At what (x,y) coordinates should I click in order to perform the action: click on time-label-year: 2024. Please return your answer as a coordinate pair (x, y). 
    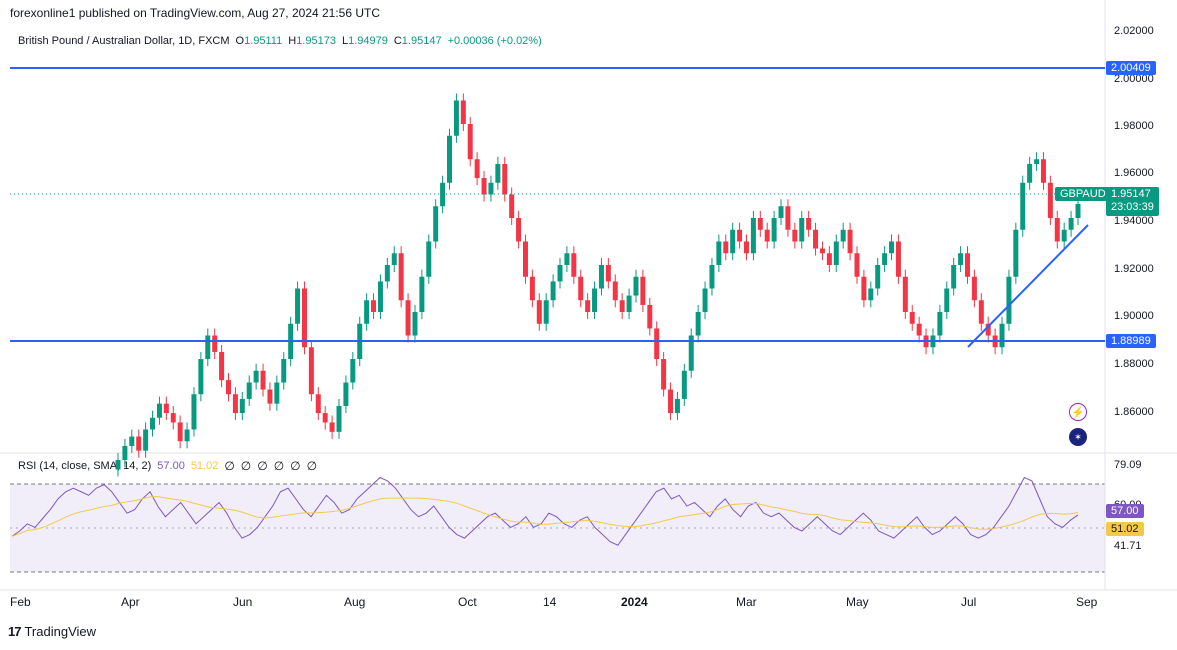
    Looking at the image, I should click on (634, 602).